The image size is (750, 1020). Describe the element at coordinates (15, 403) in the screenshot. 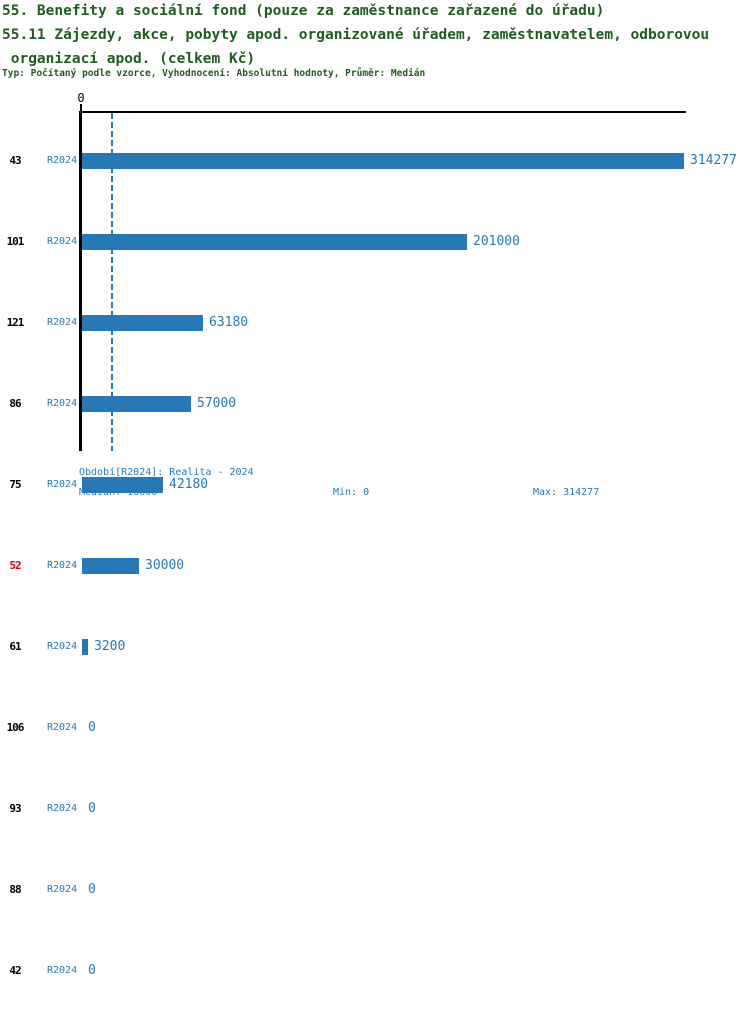

I see `row-category-label: 86` at that location.